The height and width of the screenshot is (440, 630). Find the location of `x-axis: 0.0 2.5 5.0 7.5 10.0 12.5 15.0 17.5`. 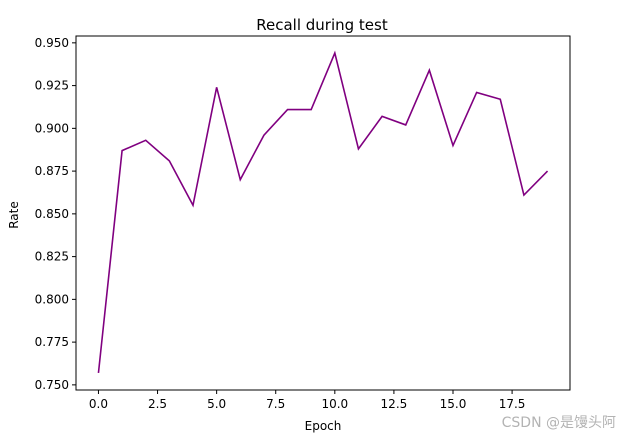

x-axis: 0.0 2.5 5.0 7.5 10.0 12.5 15.0 17.5 is located at coordinates (307, 400).